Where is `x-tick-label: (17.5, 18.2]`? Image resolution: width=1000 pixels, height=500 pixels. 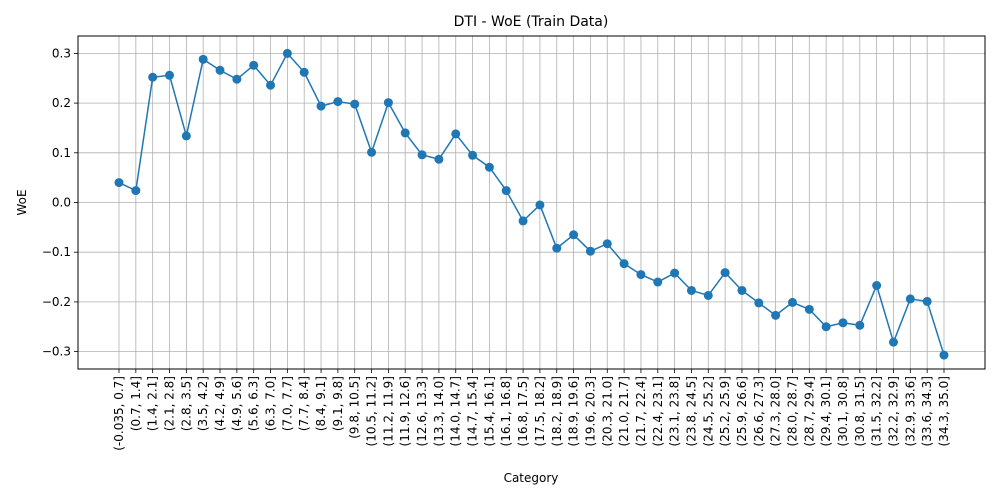
x-tick-label: (17.5, 18.2] is located at coordinates (540, 411).